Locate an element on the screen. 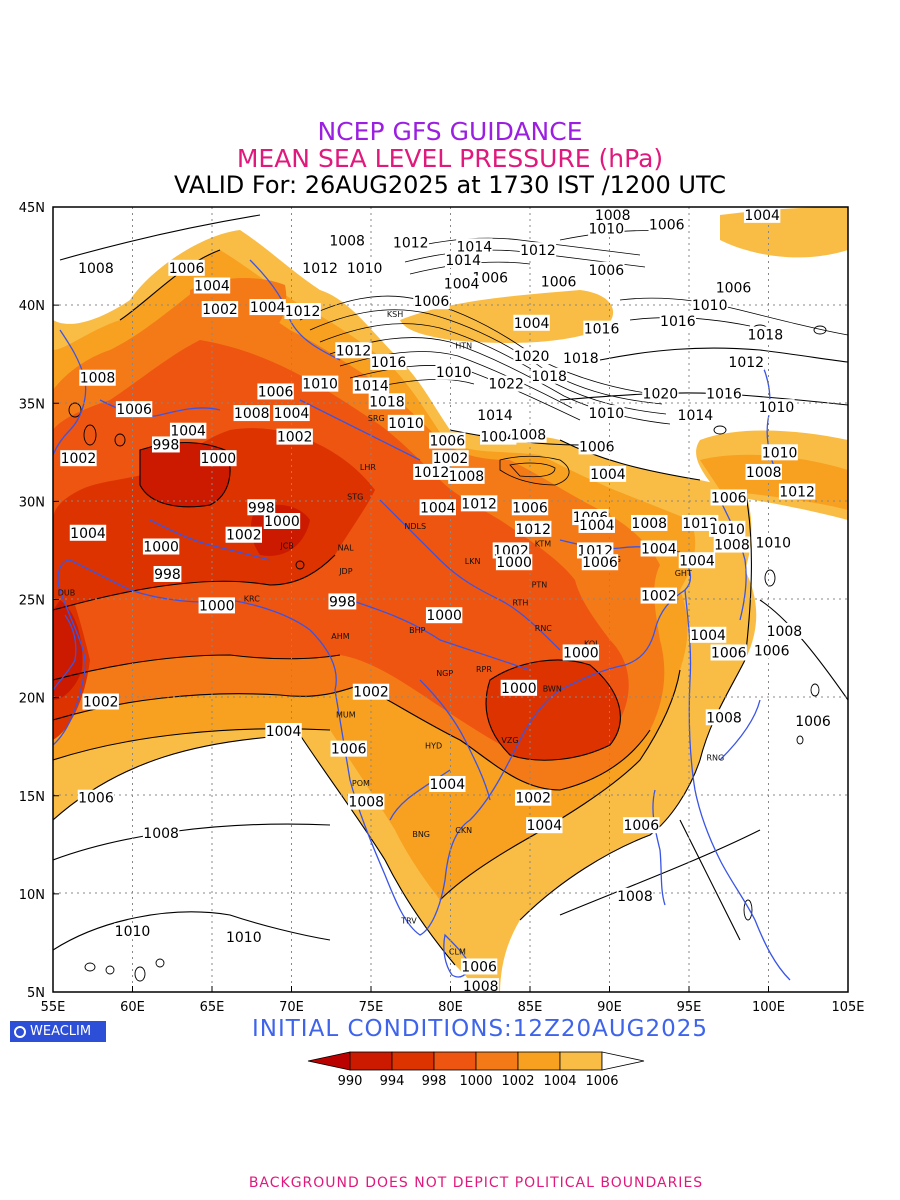 This screenshot has width=900, height=1200. x-tick-label: 90E is located at coordinates (609, 1007).